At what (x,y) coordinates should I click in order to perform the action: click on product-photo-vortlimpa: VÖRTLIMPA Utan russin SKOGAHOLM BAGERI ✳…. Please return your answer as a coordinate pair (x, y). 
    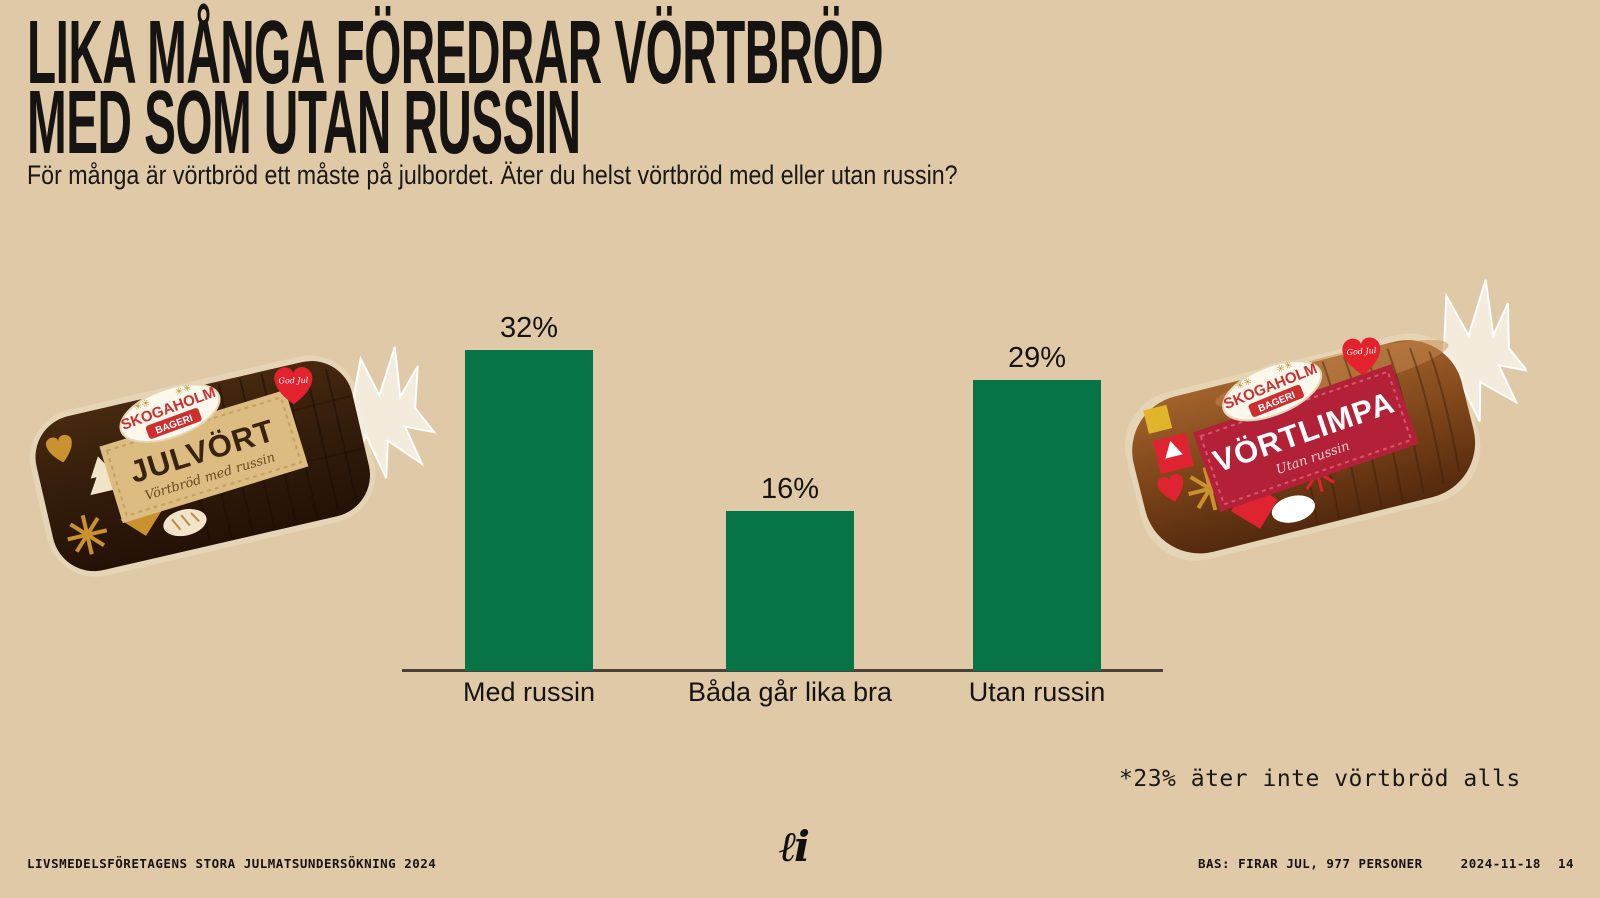
    Looking at the image, I should click on (1328, 424).